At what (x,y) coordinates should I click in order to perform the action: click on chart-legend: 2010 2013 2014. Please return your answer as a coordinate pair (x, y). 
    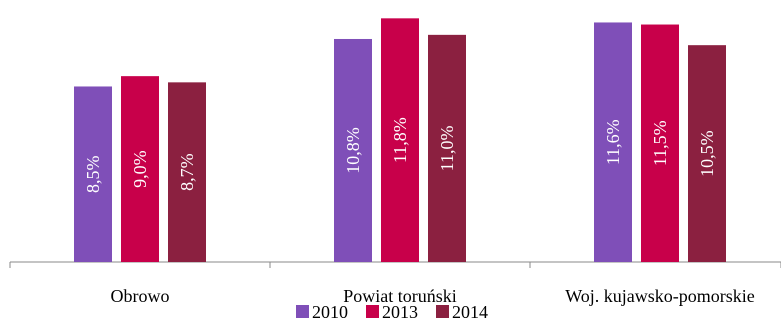
    Looking at the image, I should click on (392, 312).